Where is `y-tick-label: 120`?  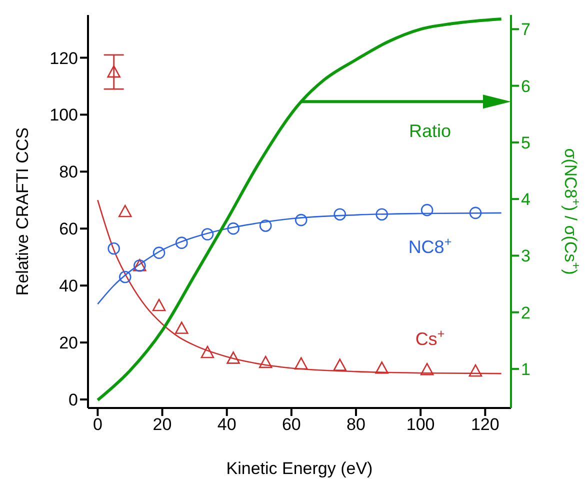
y-tick-label: 120 is located at coordinates (64, 58).